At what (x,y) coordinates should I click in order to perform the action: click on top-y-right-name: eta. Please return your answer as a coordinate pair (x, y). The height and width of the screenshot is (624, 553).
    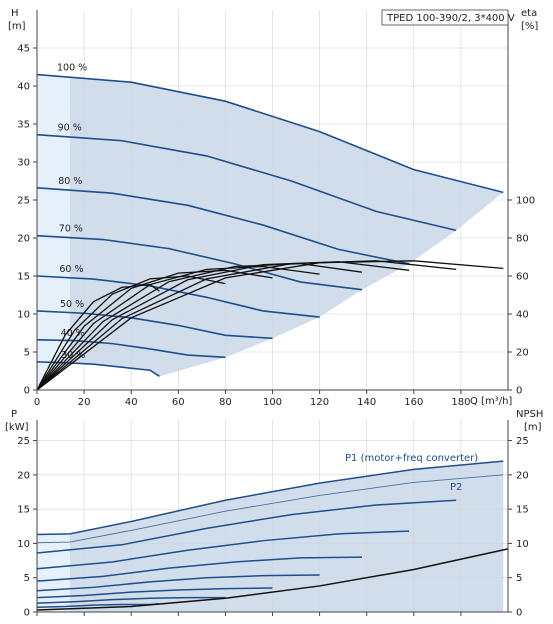
    Looking at the image, I should click on (529, 13).